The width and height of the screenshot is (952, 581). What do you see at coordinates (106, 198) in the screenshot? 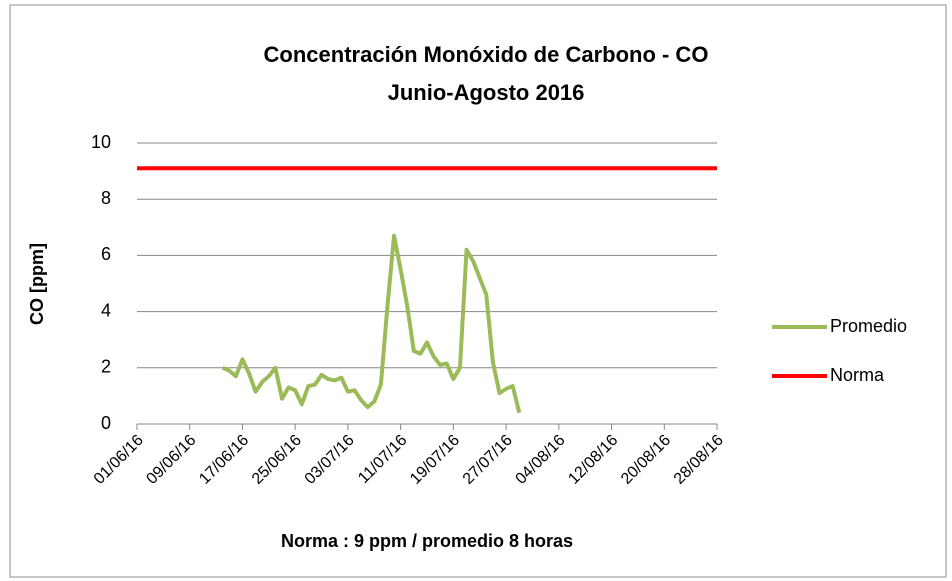
I see `y-tick-label: 8` at bounding box center [106, 198].